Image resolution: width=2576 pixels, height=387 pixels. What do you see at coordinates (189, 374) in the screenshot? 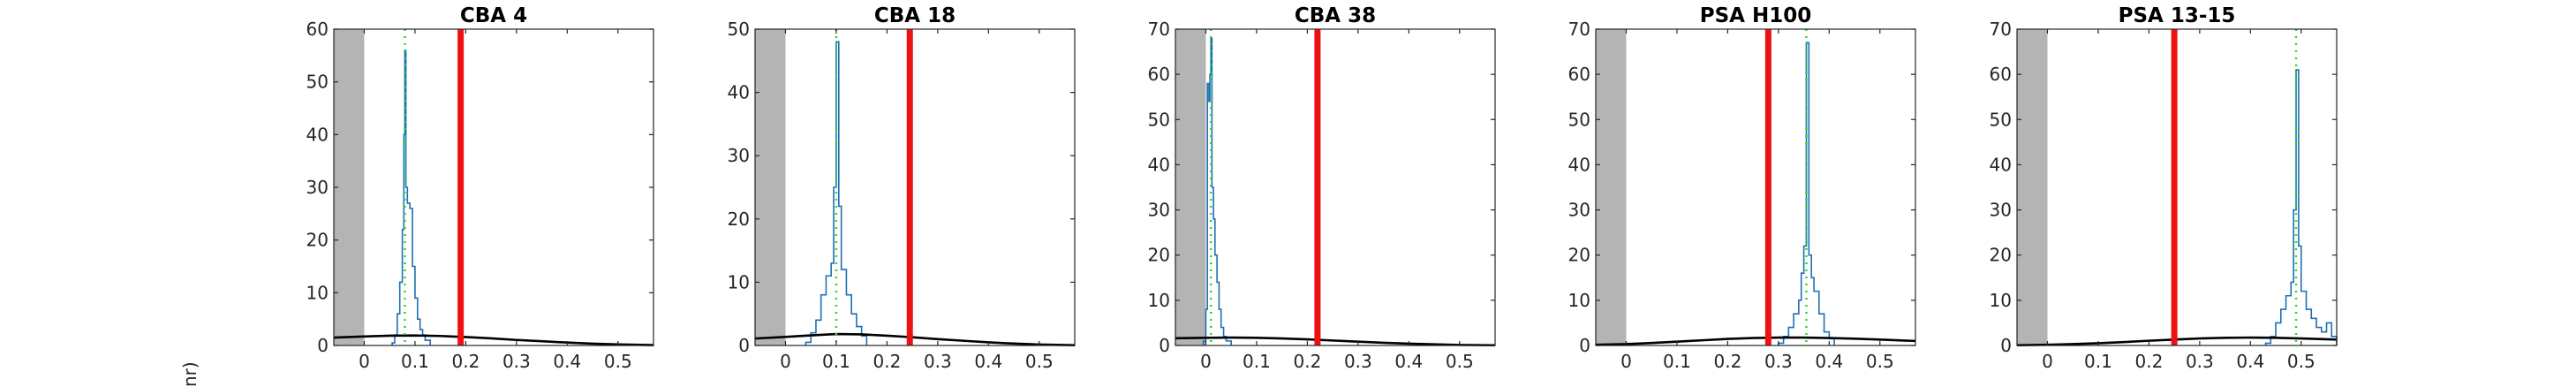
I see `ylabel-fragment: nr)` at bounding box center [189, 374].